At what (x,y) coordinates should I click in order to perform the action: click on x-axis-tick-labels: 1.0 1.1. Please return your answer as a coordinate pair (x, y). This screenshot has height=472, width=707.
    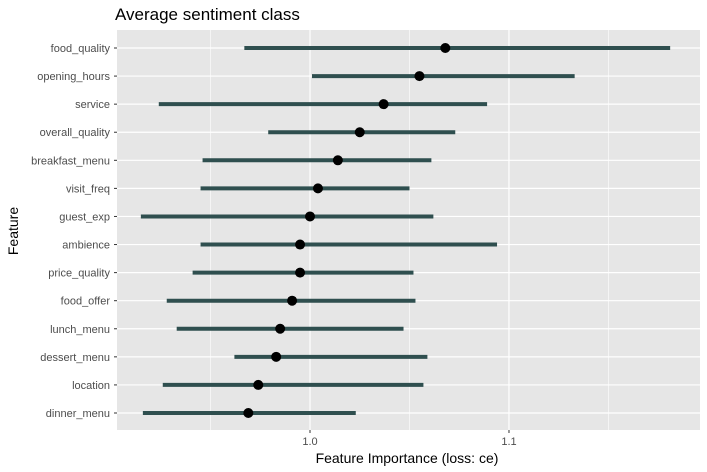
    Looking at the image, I should click on (409, 439).